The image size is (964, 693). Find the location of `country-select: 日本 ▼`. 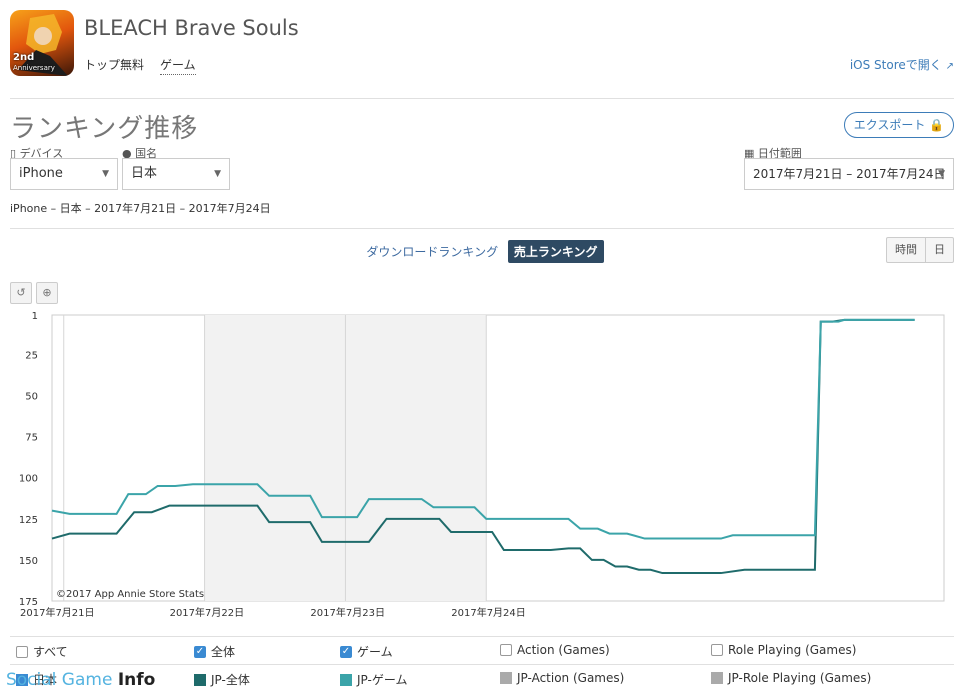

country-select: 日本 ▼ is located at coordinates (176, 174).